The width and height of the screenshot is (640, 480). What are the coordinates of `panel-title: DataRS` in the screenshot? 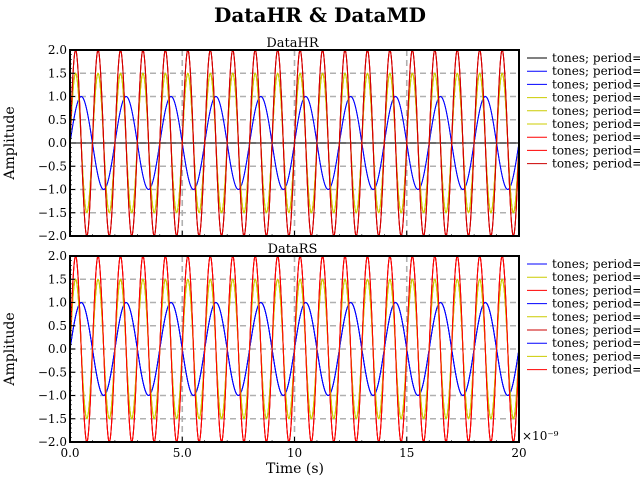 It's located at (293, 249).